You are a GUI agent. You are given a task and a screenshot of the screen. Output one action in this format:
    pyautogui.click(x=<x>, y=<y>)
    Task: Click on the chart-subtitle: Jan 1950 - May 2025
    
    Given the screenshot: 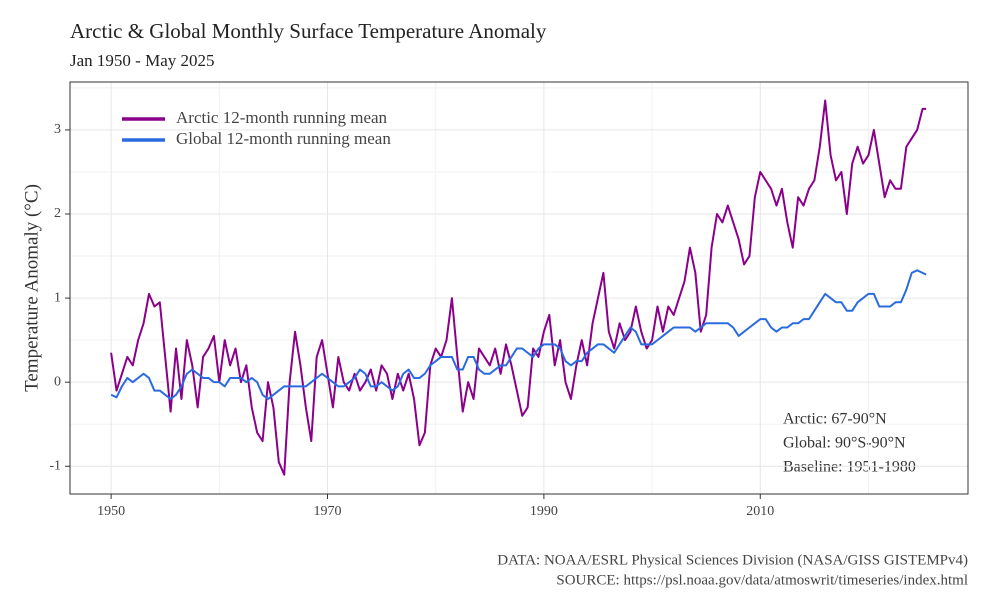 What is the action you would take?
    pyautogui.click(x=142, y=60)
    